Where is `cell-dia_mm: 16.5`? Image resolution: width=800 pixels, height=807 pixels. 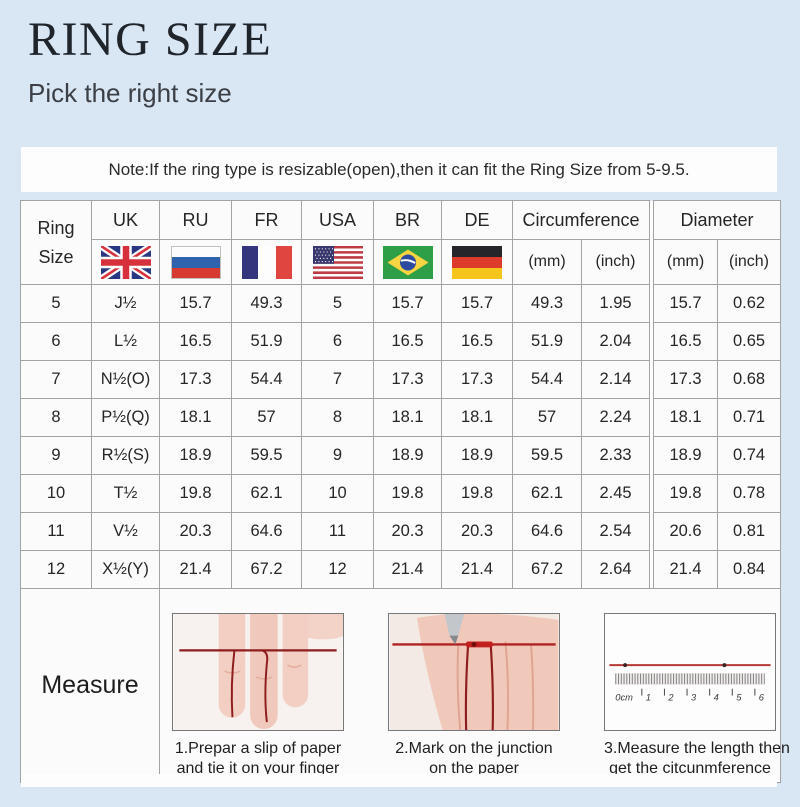 cell-dia_mm: 16.5 is located at coordinates (686, 341).